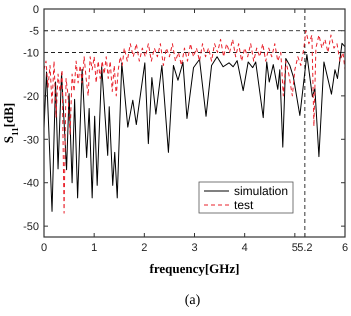 The image size is (351, 316). Describe the element at coordinates (31, 96) in the screenshot. I see `y-tick-label: -20` at that location.